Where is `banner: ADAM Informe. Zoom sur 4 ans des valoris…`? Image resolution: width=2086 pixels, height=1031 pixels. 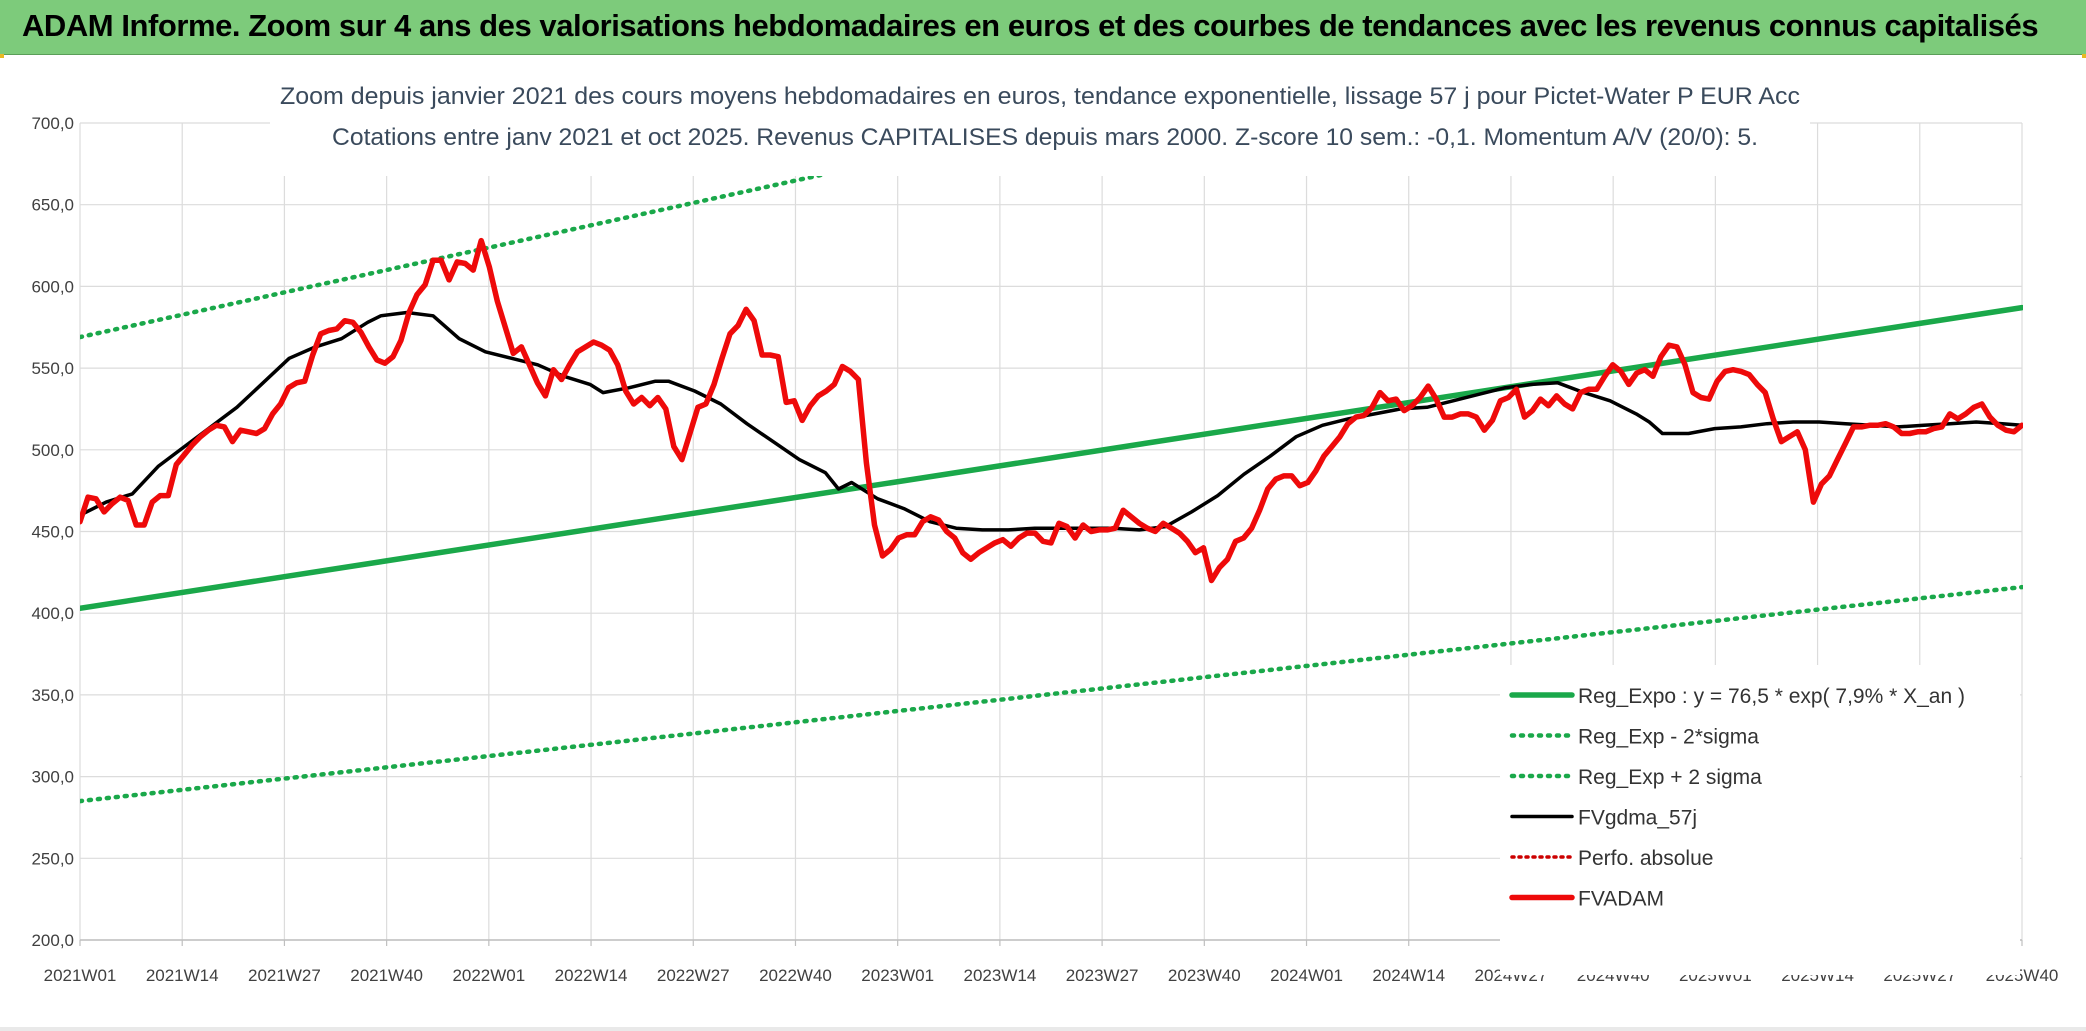 banner: ADAM Informe. Zoom sur 4 ans des valoris… is located at coordinates (1043, 27).